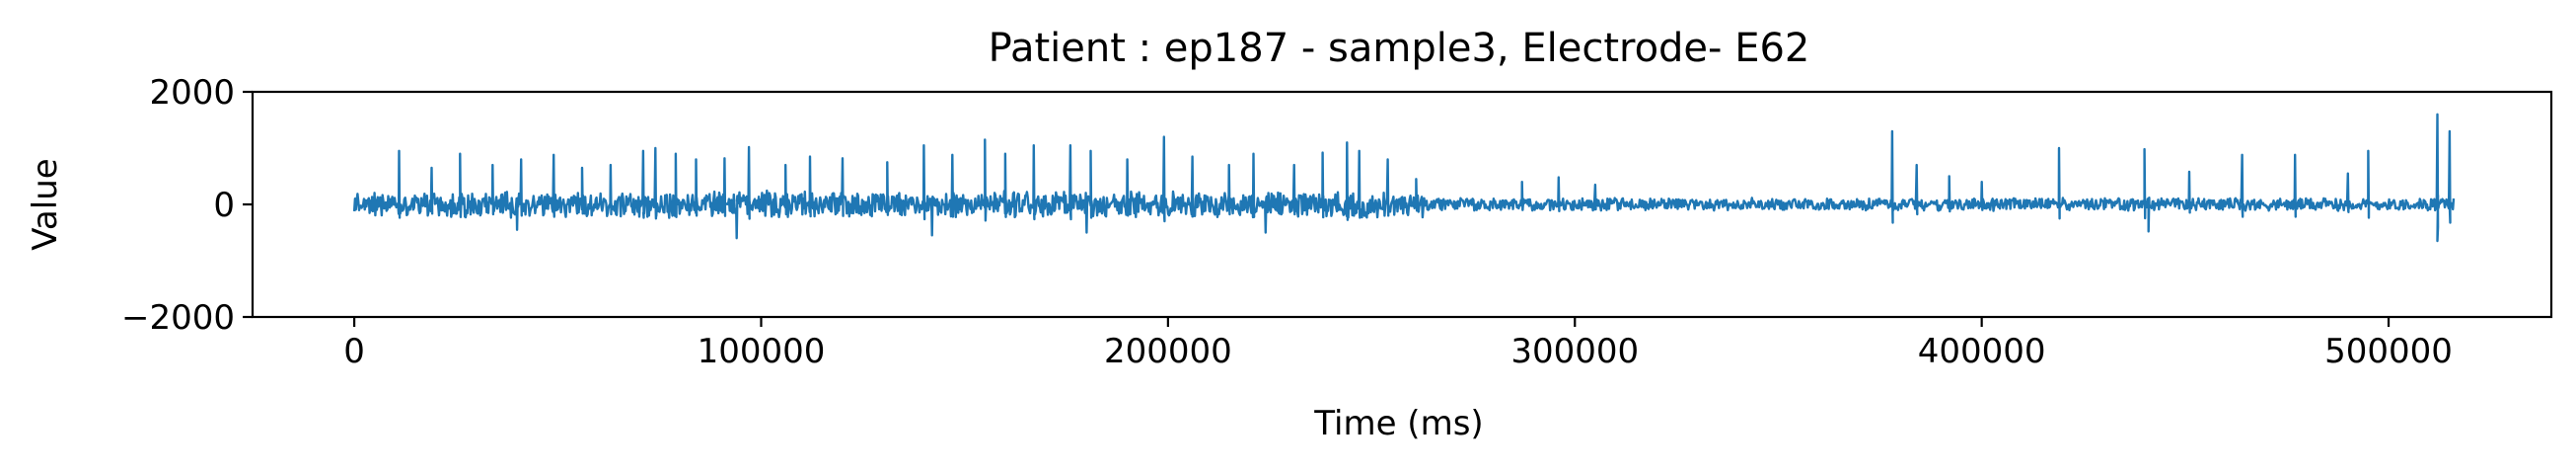 The image size is (2576, 473). I want to click on y-tick-label: 2000, so click(192, 93).